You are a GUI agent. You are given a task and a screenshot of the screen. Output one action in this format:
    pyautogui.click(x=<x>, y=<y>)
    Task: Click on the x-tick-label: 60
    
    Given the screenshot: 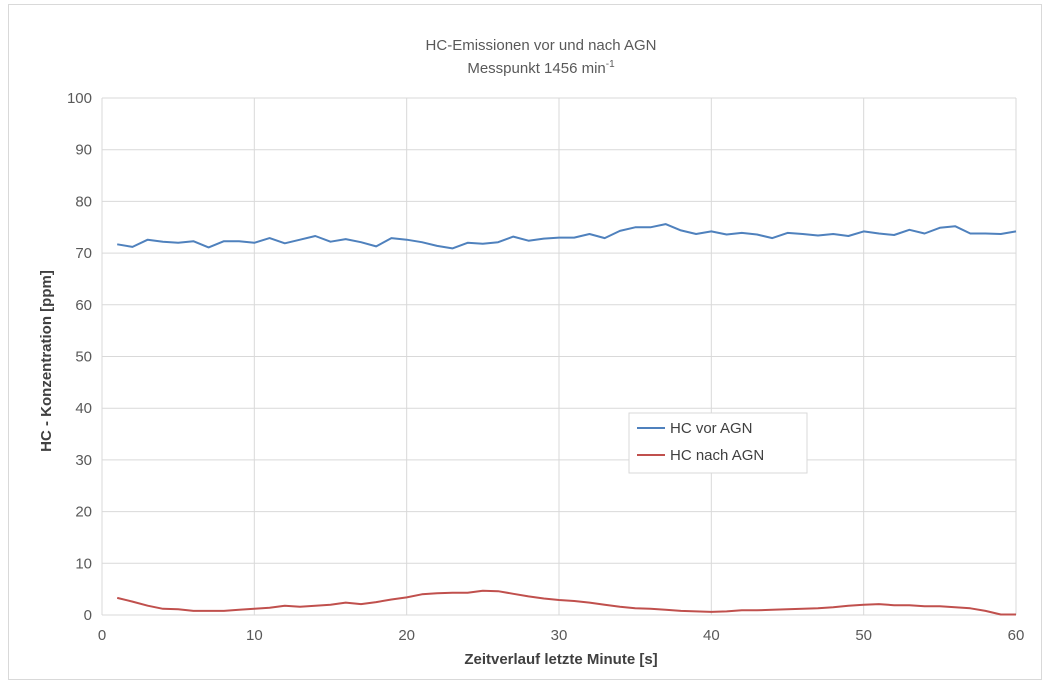 What is the action you would take?
    pyautogui.click(x=1016, y=635)
    